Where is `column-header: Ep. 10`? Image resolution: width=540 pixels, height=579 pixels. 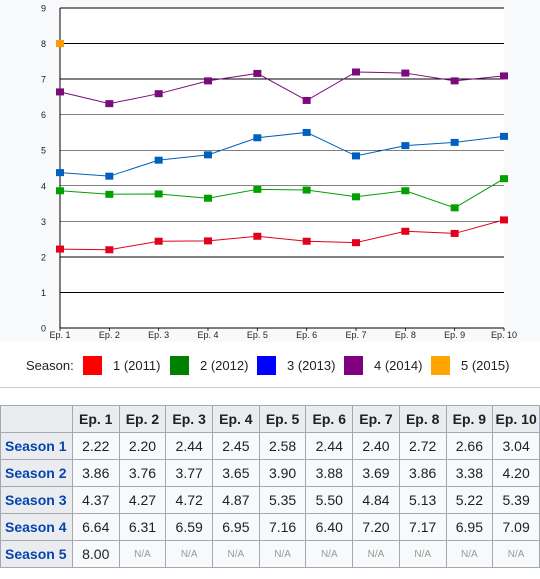
column-header: Ep. 10 is located at coordinates (516, 419).